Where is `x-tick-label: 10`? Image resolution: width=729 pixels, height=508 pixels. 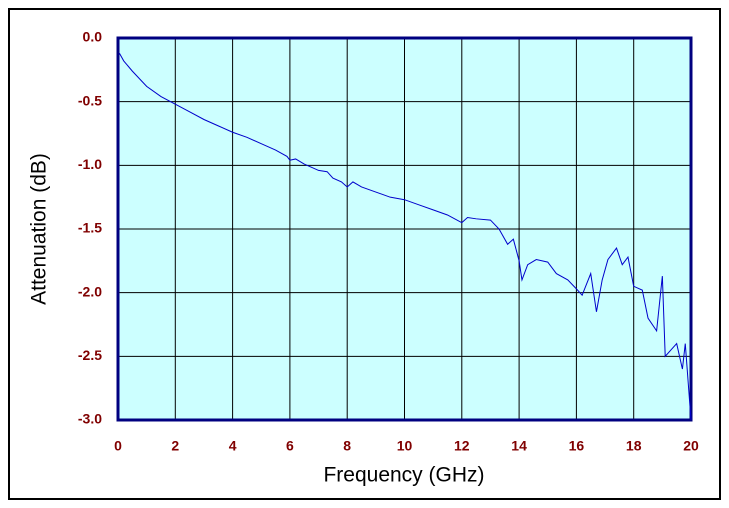
x-tick-label: 10 is located at coordinates (405, 446).